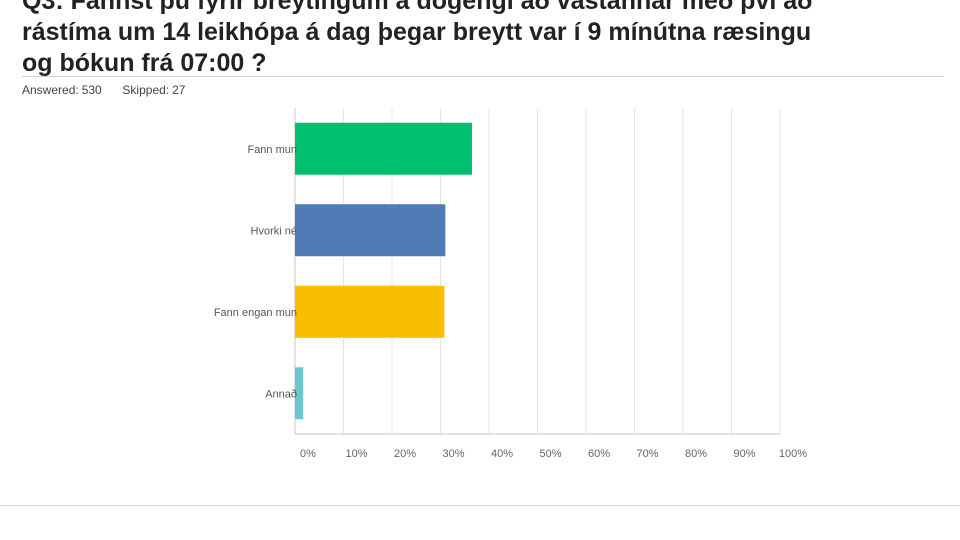 This screenshot has width=960, height=540. What do you see at coordinates (274, 231) in the screenshot?
I see `category-label: Hvorki né` at bounding box center [274, 231].